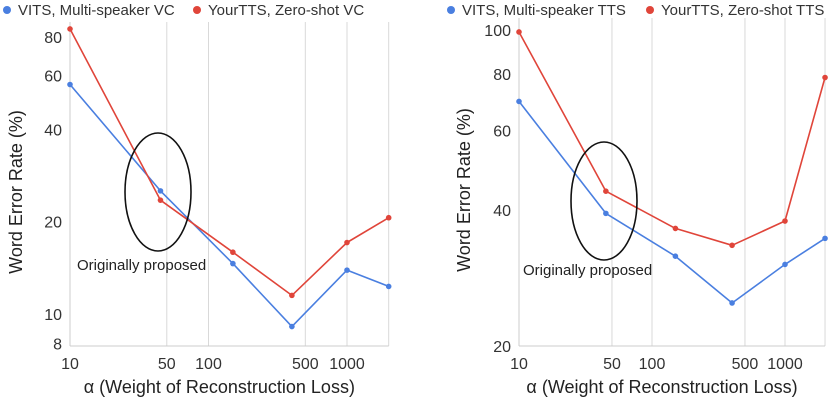  I want to click on legend-label: VITS, Multi-speaker VC, so click(96, 10).